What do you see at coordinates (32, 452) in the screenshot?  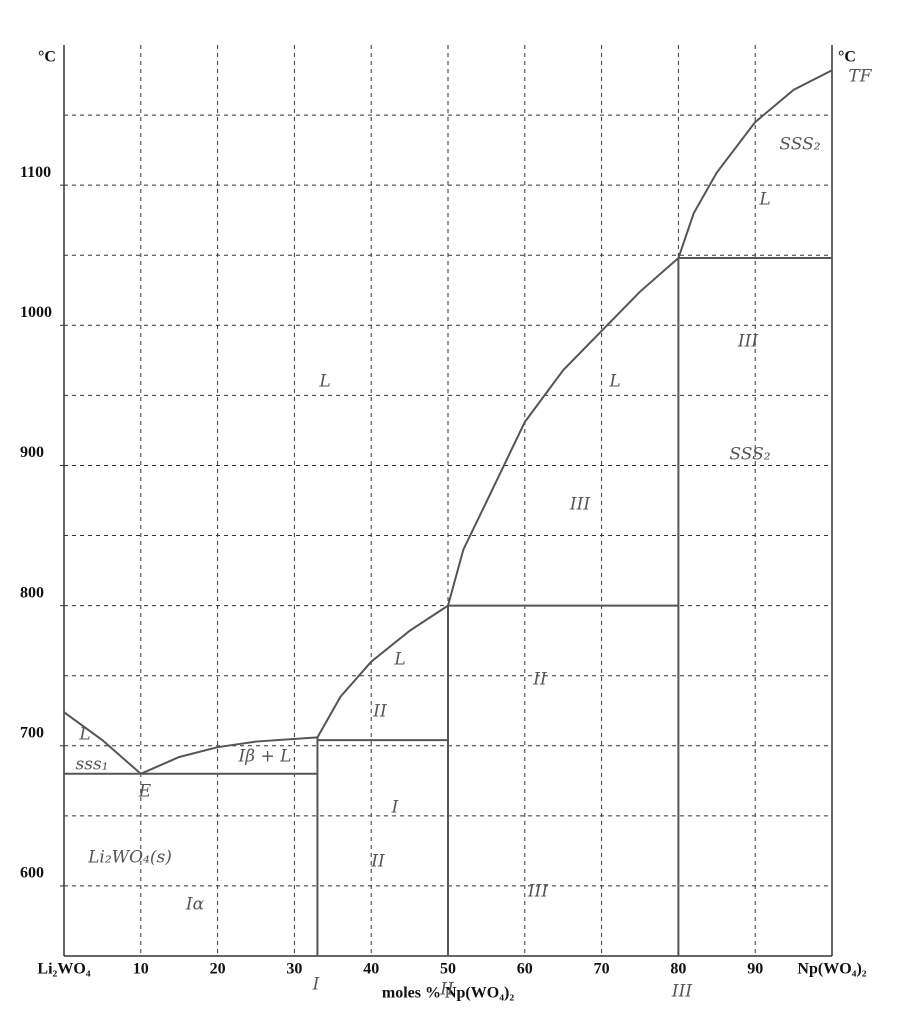 I see `y-tick-label: 900` at bounding box center [32, 452].